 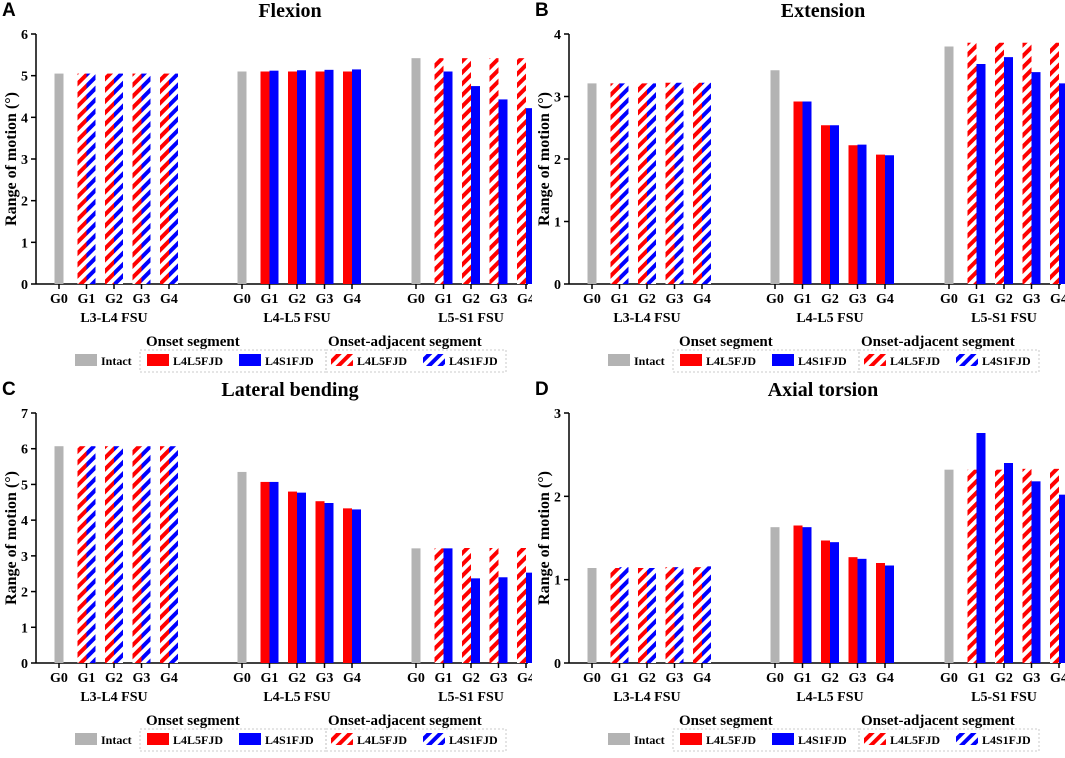 I want to click on y-axis-label: Range of motion (°), so click(x=11, y=159).